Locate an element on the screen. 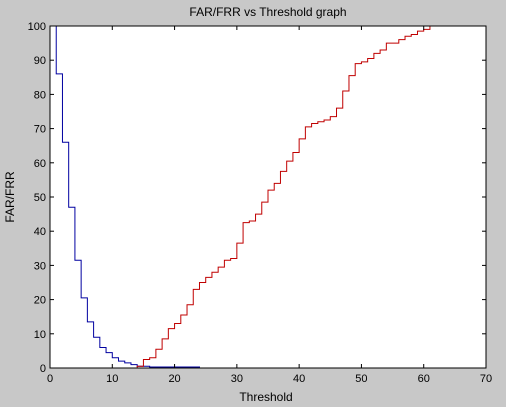 The width and height of the screenshot is (506, 407). y-tick-label: 30 is located at coordinates (40, 266).